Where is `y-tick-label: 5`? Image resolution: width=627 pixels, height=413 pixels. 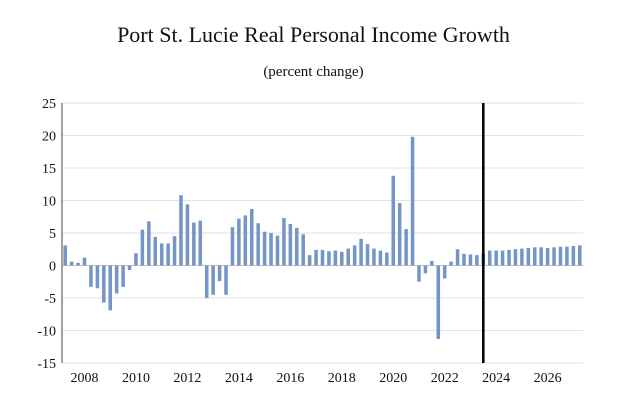 y-tick-label: 5 is located at coordinates (52, 234).